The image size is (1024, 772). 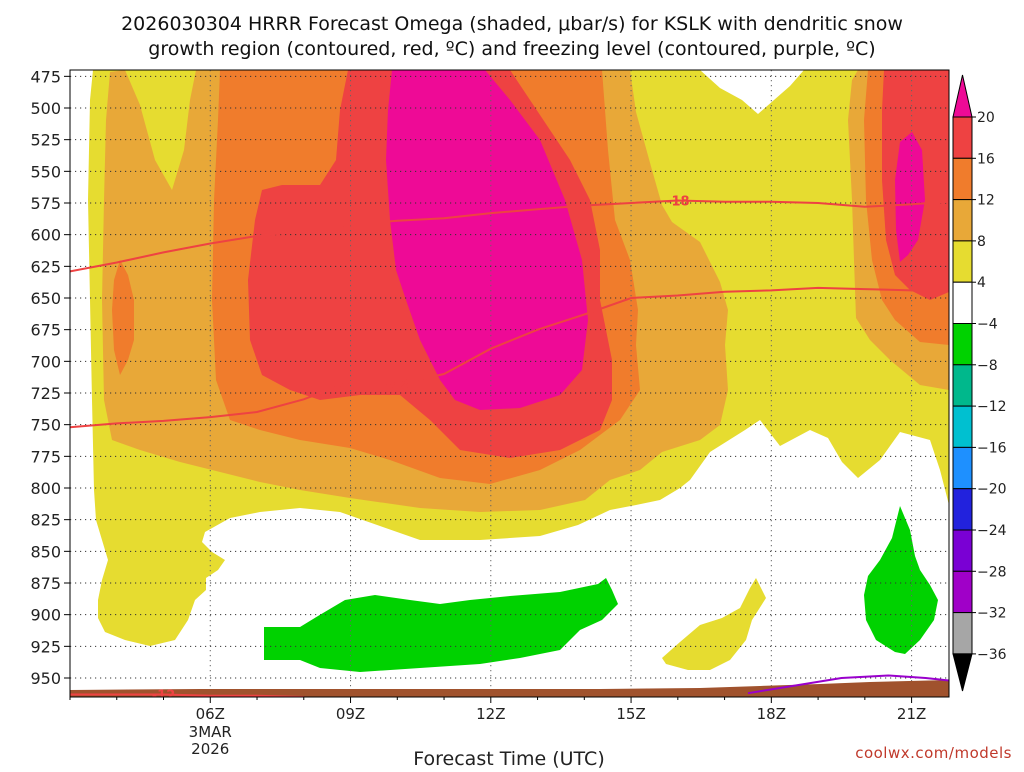 What do you see at coordinates (350, 714) in the screenshot?
I see `x-tick-label: 09Z` at bounding box center [350, 714].